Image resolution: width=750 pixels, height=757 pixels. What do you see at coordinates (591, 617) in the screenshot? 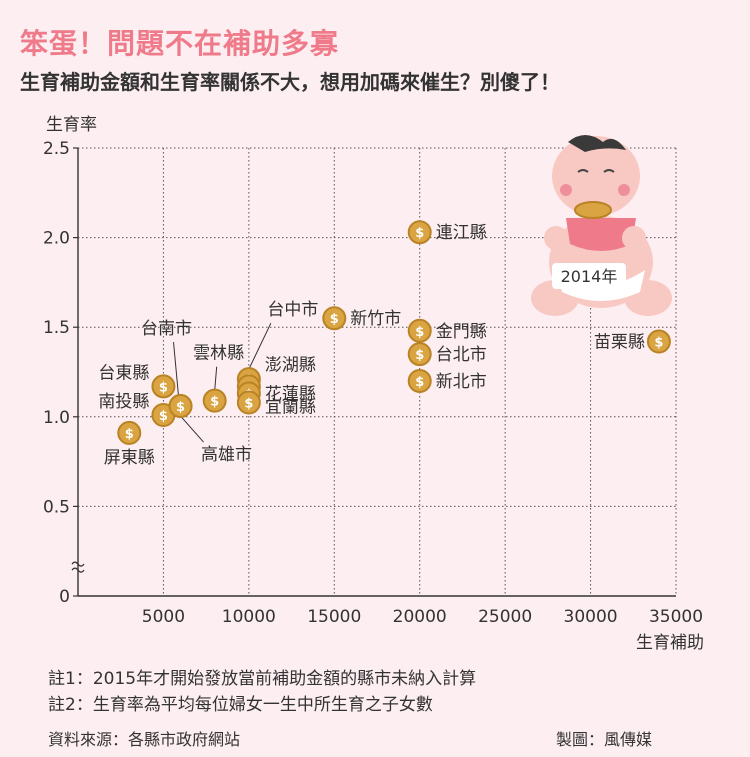
I see `x-tick-label: 30000` at bounding box center [591, 617].